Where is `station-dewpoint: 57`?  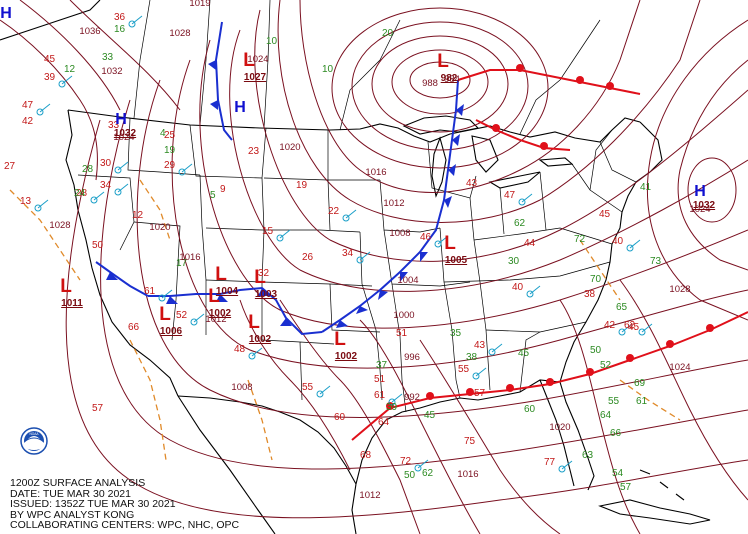 station-dewpoint: 57 is located at coordinates (626, 487).